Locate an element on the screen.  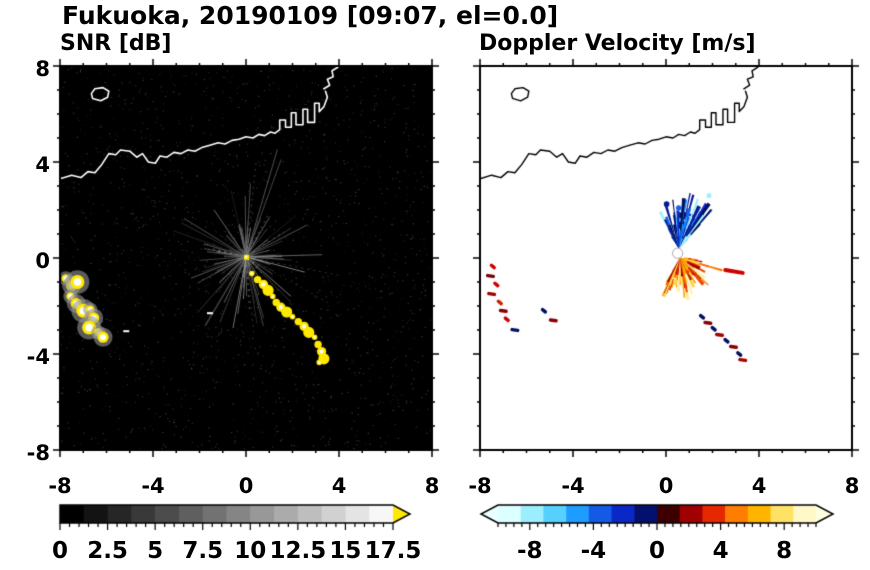
y-tick-label: -8 is located at coordinates (38, 453).